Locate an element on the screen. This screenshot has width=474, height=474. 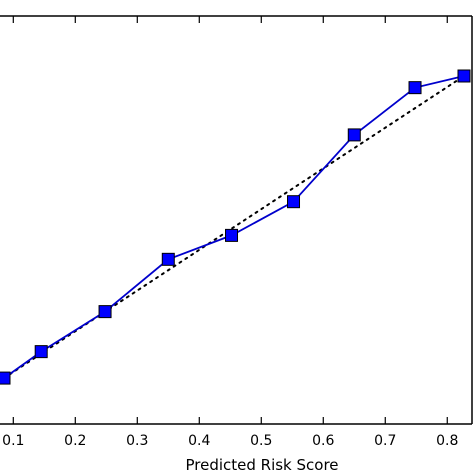
x-tick-label: 0.6 is located at coordinates (323, 441).